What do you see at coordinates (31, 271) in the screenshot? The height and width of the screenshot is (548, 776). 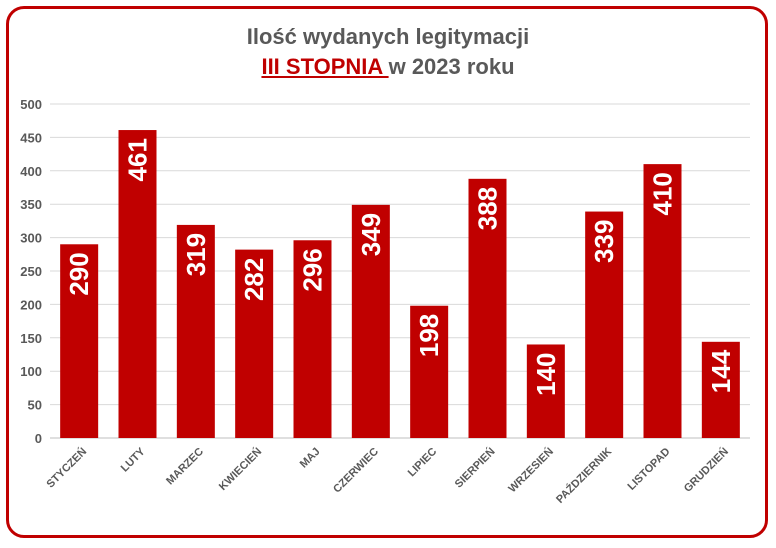 I see `y-tick-label: 250` at bounding box center [31, 271].